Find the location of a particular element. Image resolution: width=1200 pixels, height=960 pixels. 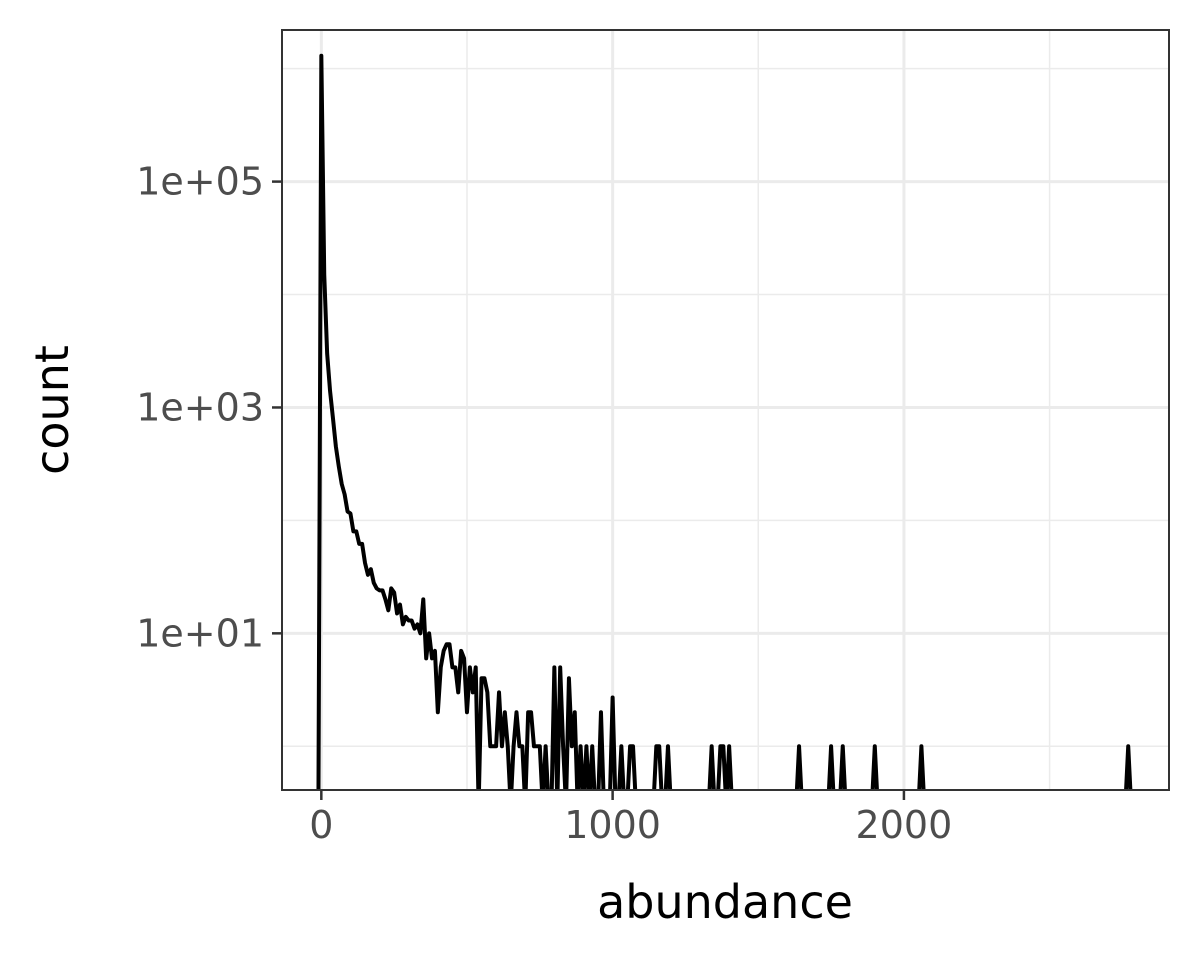

x-tick-label: 0 is located at coordinates (321, 825).